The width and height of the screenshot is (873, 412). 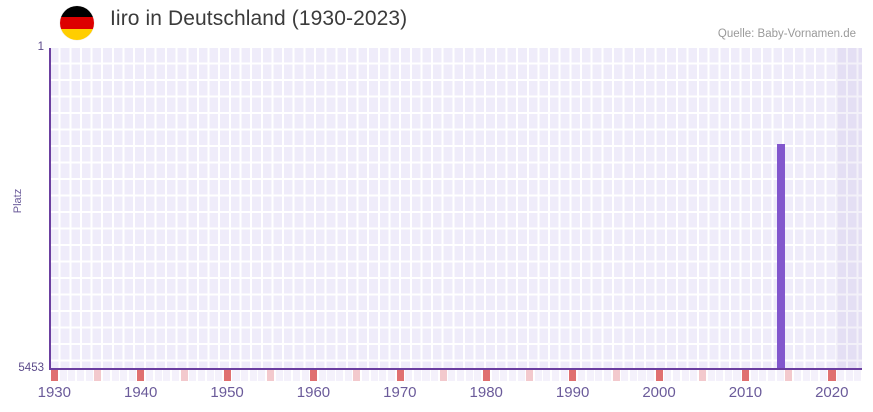 I want to click on x-axis-tick-label-1940: 1940, so click(x=141, y=392).